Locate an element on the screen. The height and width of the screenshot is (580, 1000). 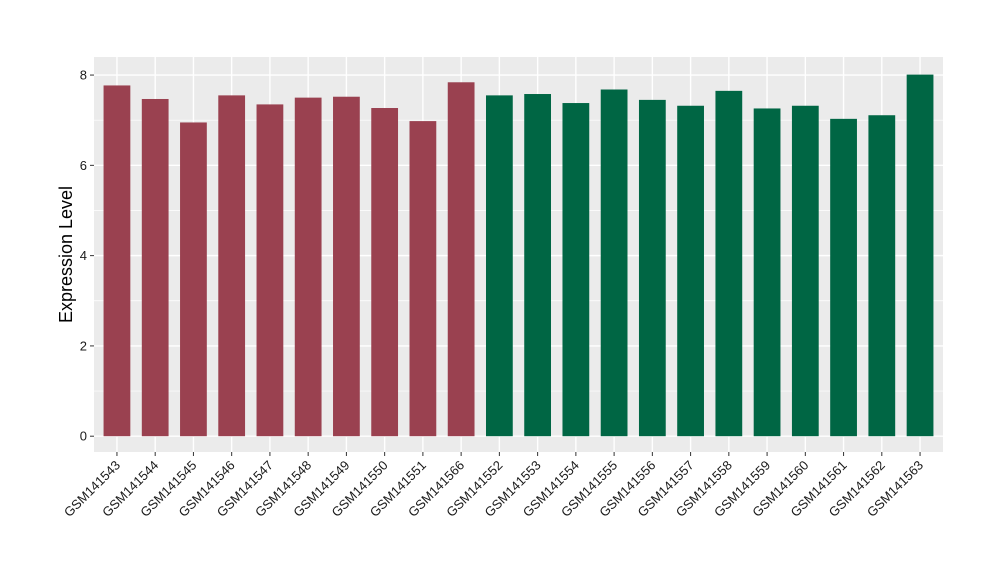
y-tick-label: 8 is located at coordinates (83, 75).